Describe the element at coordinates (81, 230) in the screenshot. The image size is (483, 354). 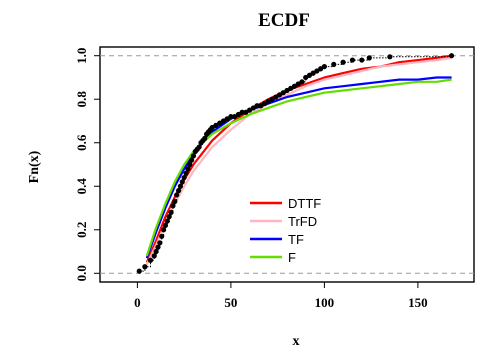
I see `y-tick-label: 0.2` at that location.